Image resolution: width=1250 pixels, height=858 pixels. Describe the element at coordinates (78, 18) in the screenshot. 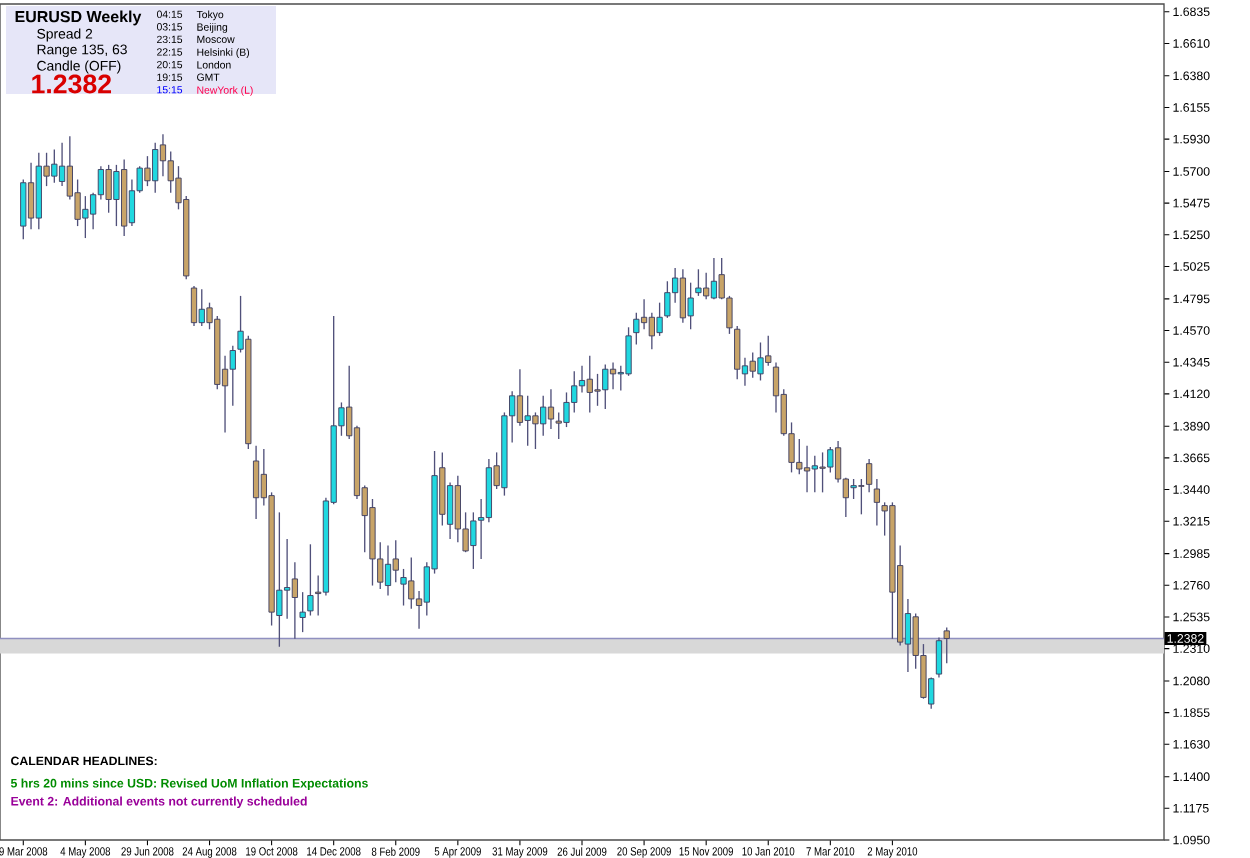

I see `chart-title: EURUSD Weekly` at that location.